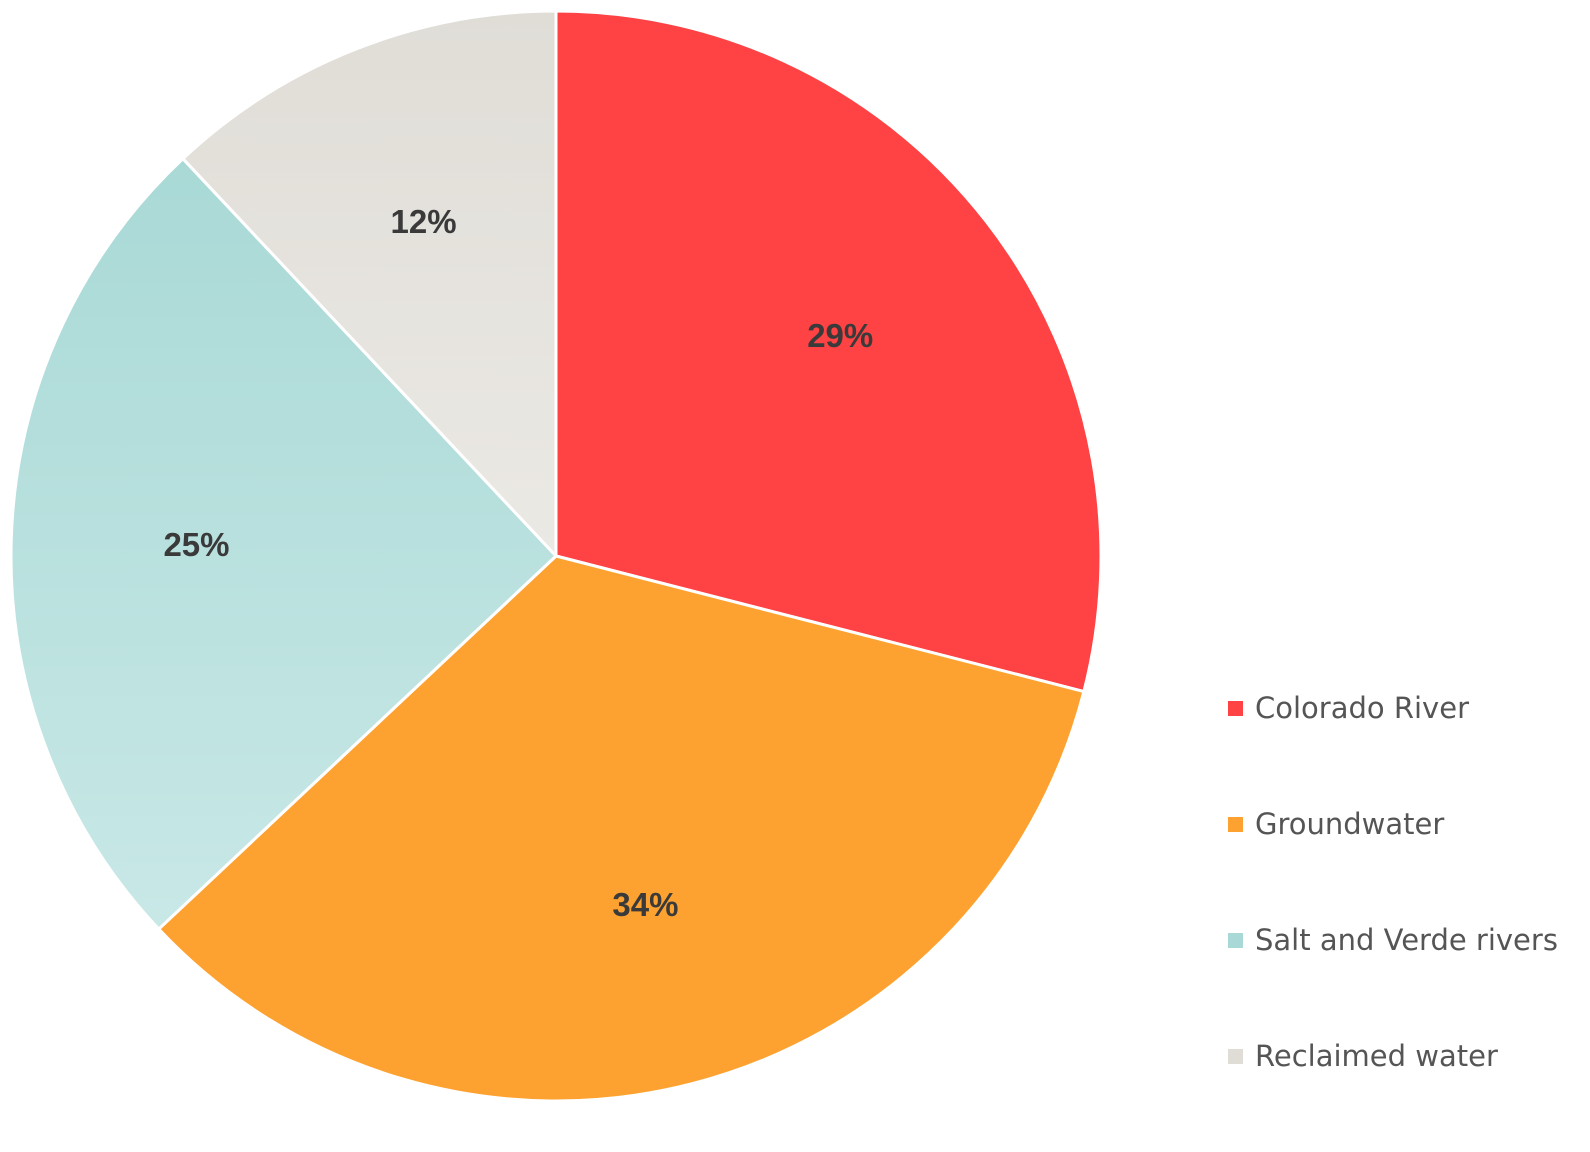 Image resolution: width=1590 pixels, height=1152 pixels. I want to click on legend-item-salt-and-verde-rivers: Salt and Verde rivers, so click(1393, 940).